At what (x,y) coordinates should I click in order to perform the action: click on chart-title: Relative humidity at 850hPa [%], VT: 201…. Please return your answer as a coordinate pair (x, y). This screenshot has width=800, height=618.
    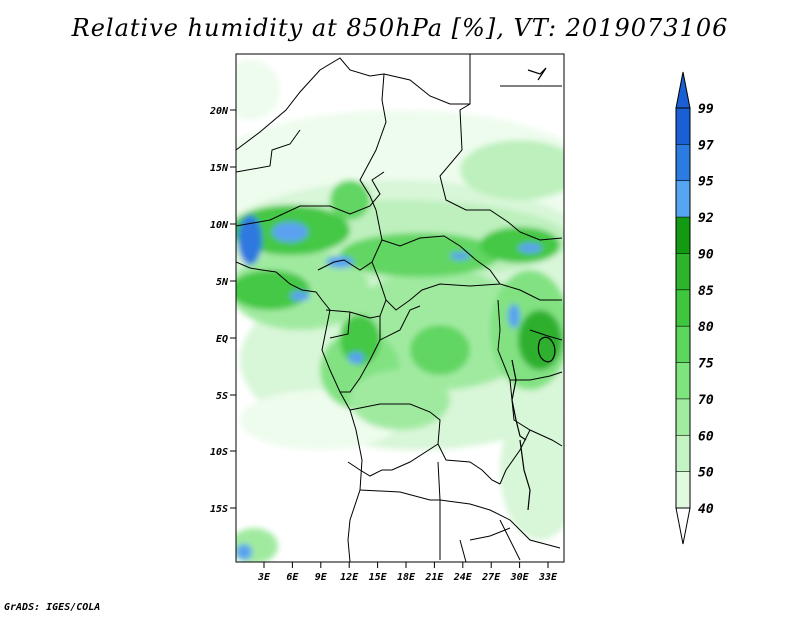
    Looking at the image, I should click on (400, 28).